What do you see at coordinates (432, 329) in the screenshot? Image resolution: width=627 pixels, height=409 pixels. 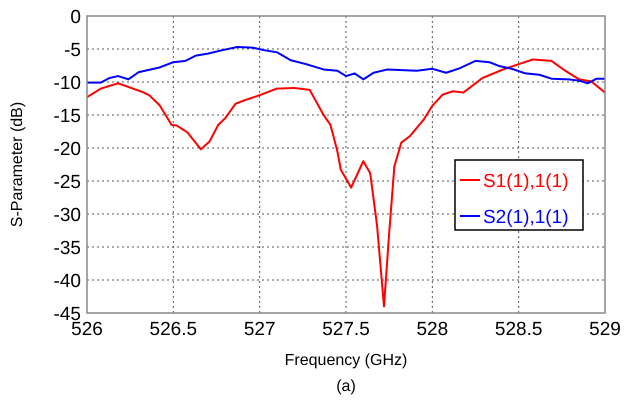 I see `x-tick-label: 528` at bounding box center [432, 329].